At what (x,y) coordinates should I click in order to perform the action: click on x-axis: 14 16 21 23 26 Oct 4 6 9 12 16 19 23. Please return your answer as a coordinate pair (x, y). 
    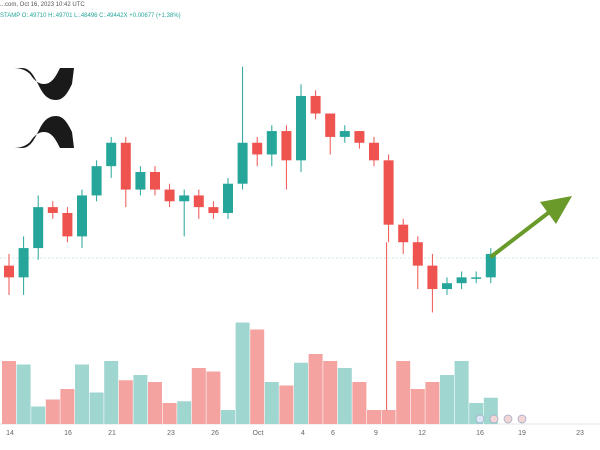
    Looking at the image, I should click on (295, 433).